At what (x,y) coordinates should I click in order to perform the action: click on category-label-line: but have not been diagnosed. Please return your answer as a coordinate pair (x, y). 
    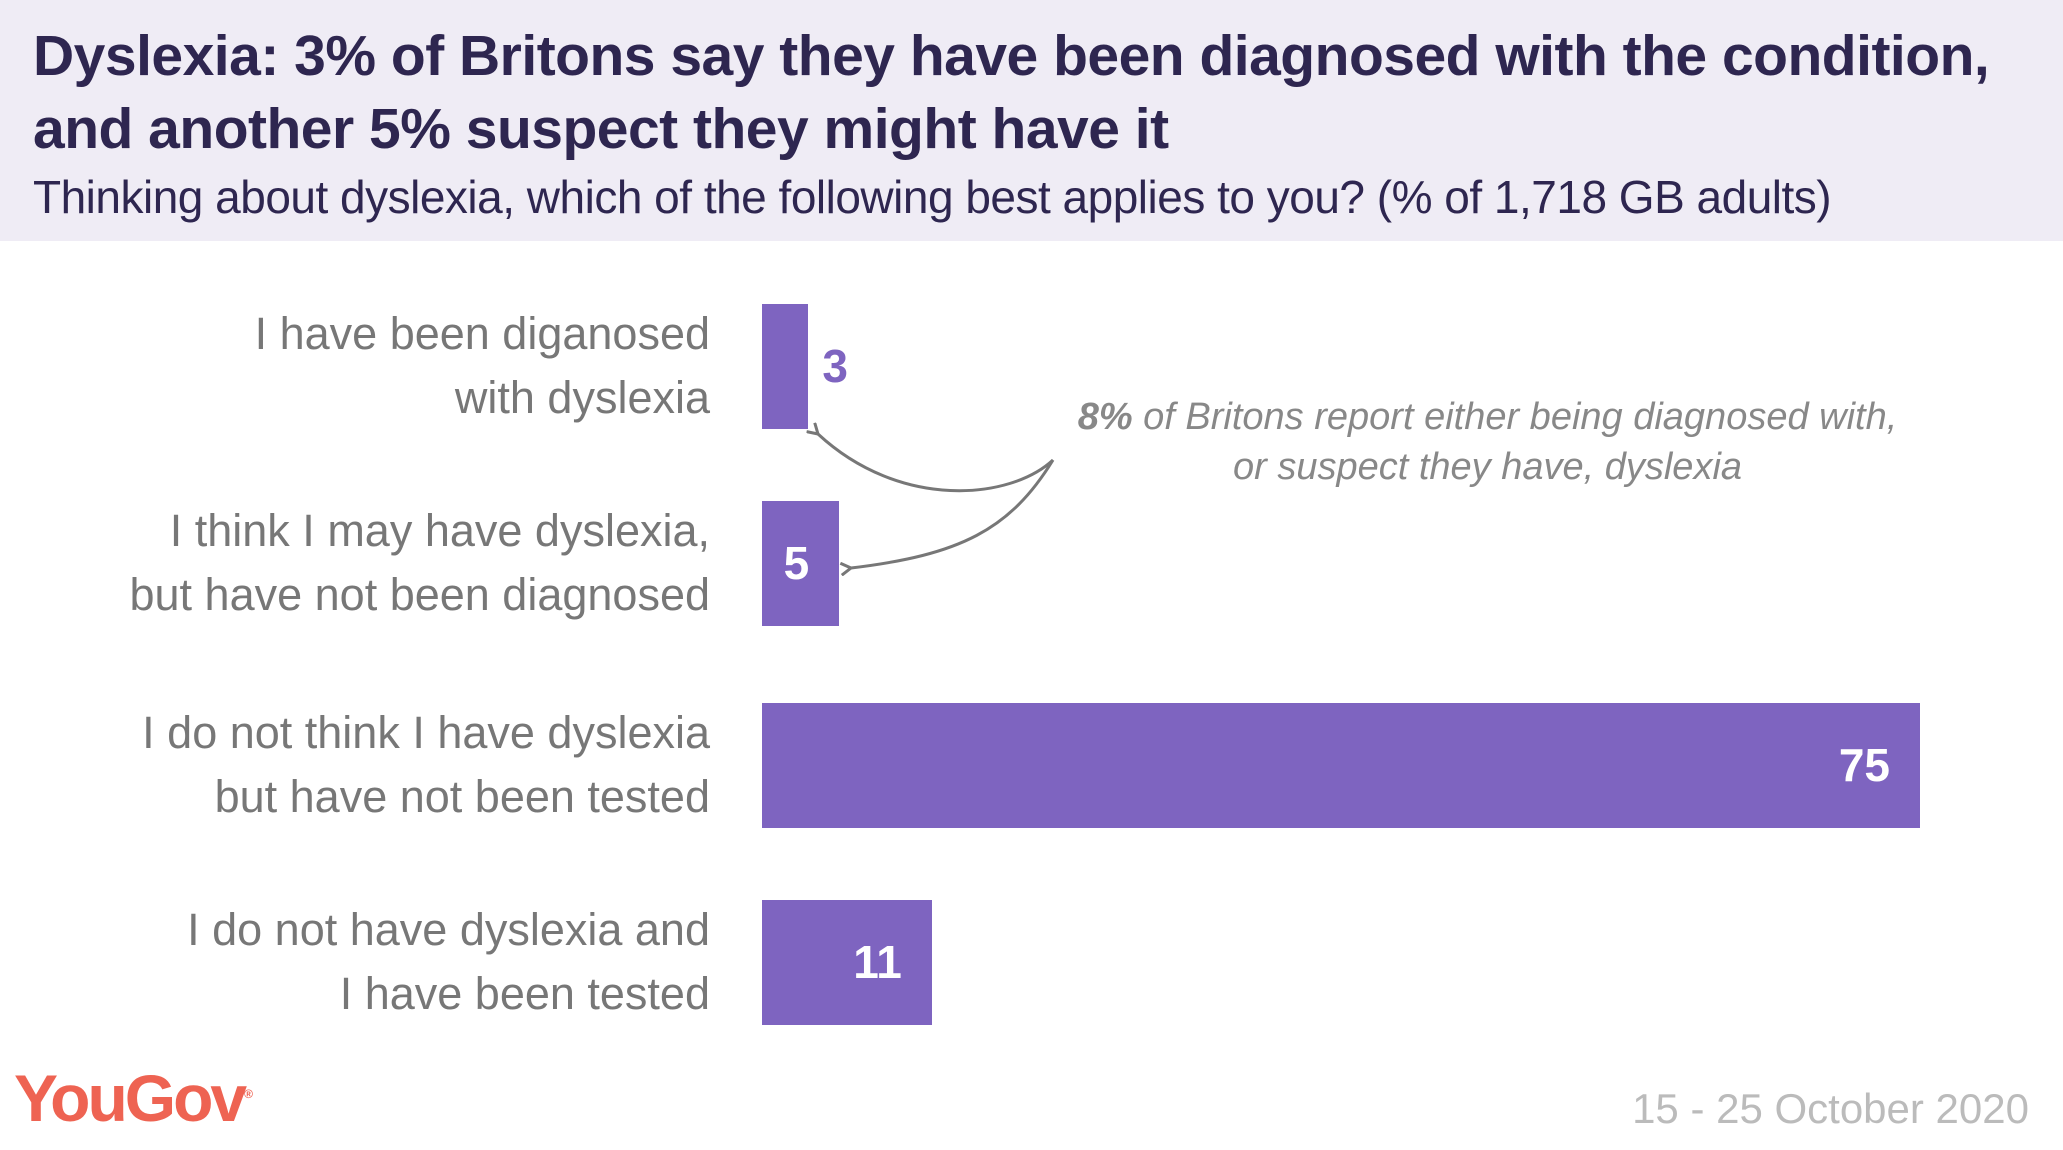
    Looking at the image, I should click on (420, 594).